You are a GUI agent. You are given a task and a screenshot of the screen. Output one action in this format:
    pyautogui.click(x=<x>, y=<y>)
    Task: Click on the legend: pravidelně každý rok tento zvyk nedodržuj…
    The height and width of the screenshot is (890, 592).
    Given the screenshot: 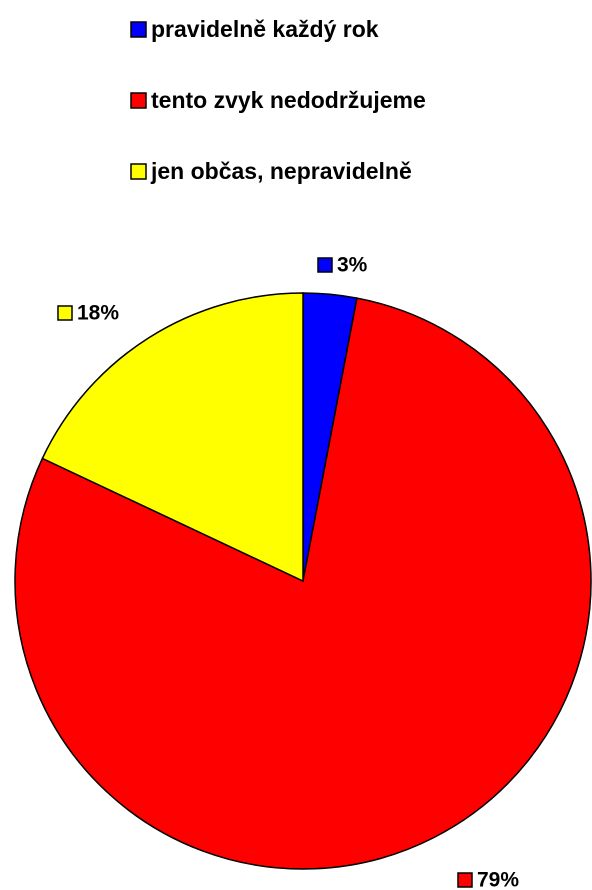 What is the action you would take?
    pyautogui.click(x=278, y=100)
    